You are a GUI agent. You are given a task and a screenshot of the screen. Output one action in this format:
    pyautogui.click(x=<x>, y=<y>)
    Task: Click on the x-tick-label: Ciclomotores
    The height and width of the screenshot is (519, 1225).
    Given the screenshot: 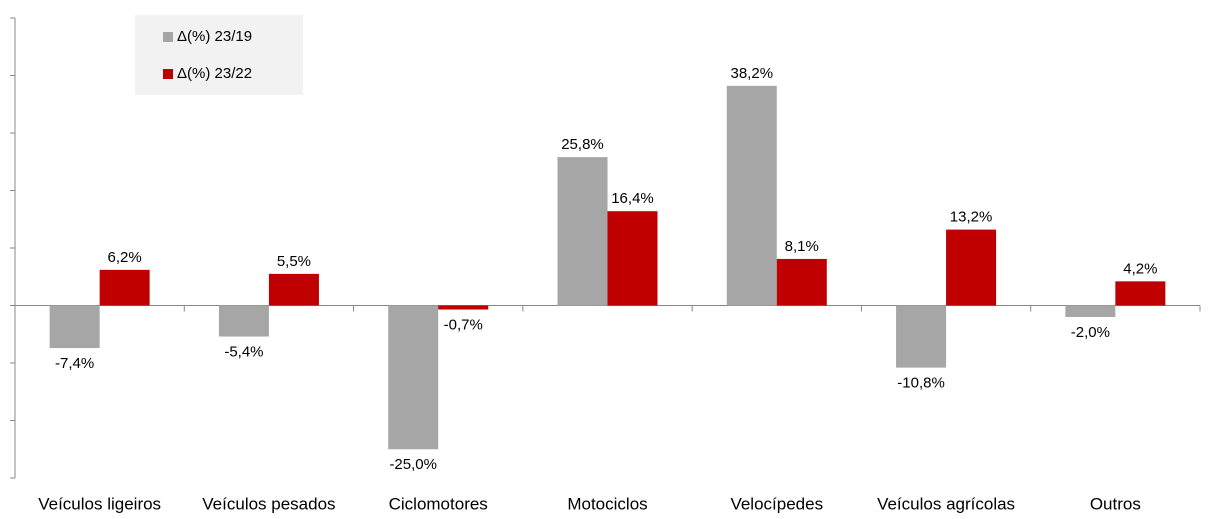 What is the action you would take?
    pyautogui.click(x=438, y=503)
    